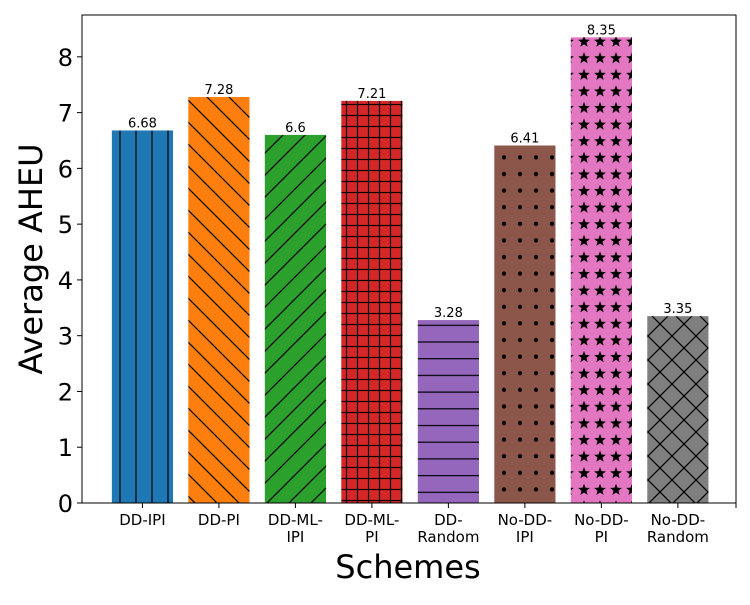 This screenshot has width=750, height=605. What do you see at coordinates (65, 281) in the screenshot?
I see `y-tick-label: 4` at bounding box center [65, 281].